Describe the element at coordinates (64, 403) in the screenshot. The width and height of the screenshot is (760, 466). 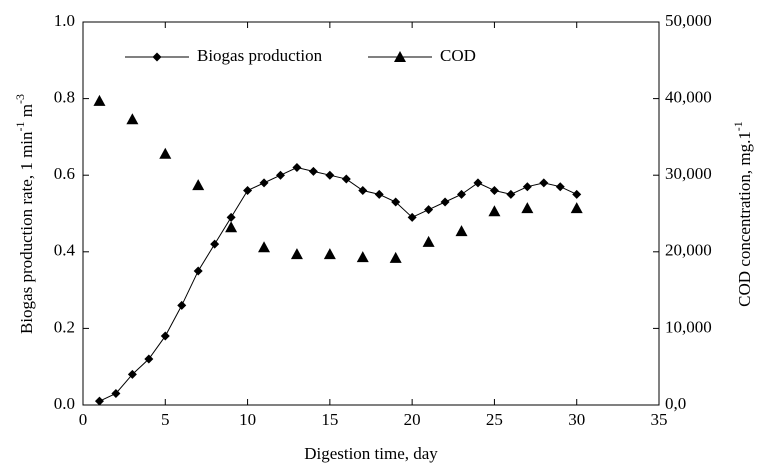
I see `y-tick-label: 0.0` at that location.